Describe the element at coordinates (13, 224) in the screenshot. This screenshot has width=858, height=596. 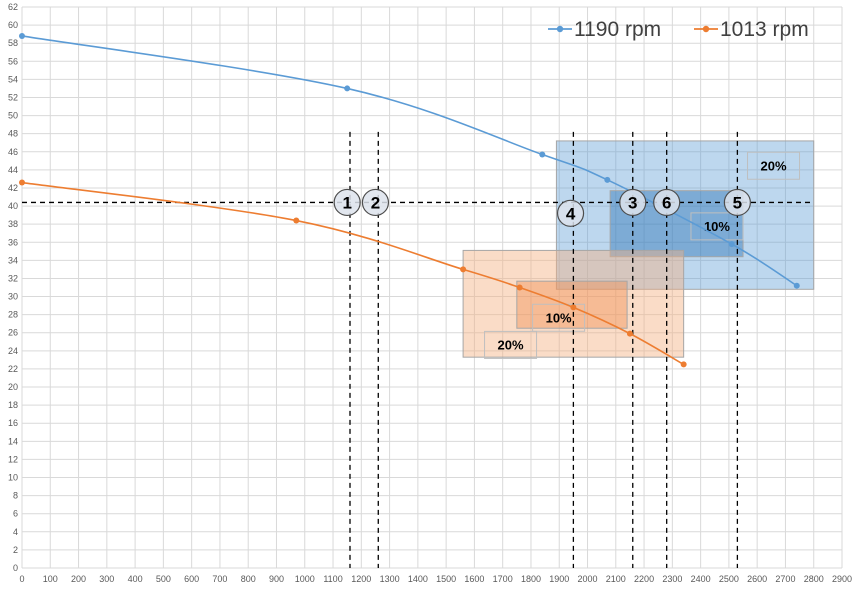
I see `y-tick-label: 38` at that location.